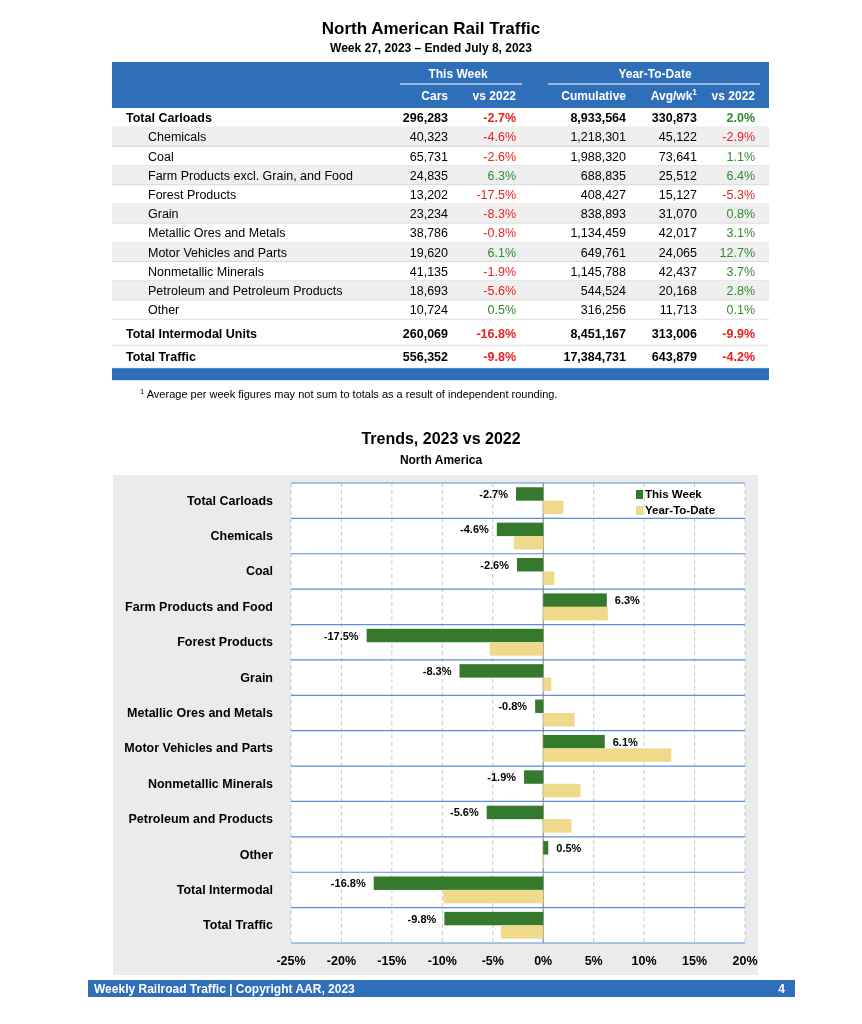  I want to click on data-label: 0.5%, so click(569, 847).